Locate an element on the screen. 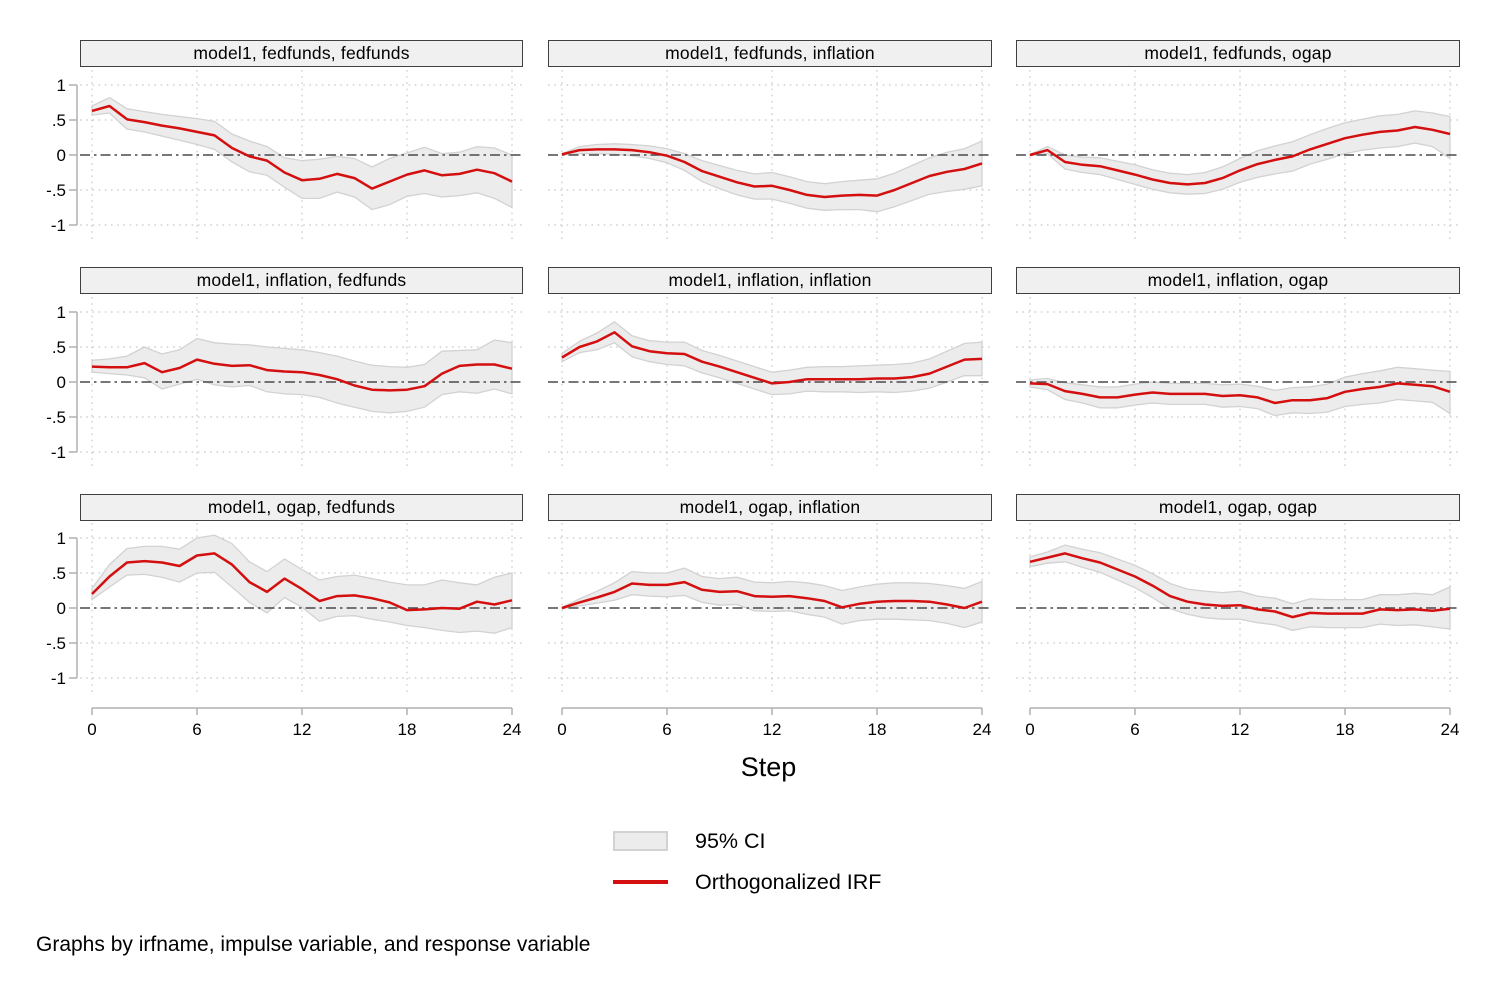 The image size is (1501, 991). panel-title: model1, inflation, inflation is located at coordinates (770, 280).